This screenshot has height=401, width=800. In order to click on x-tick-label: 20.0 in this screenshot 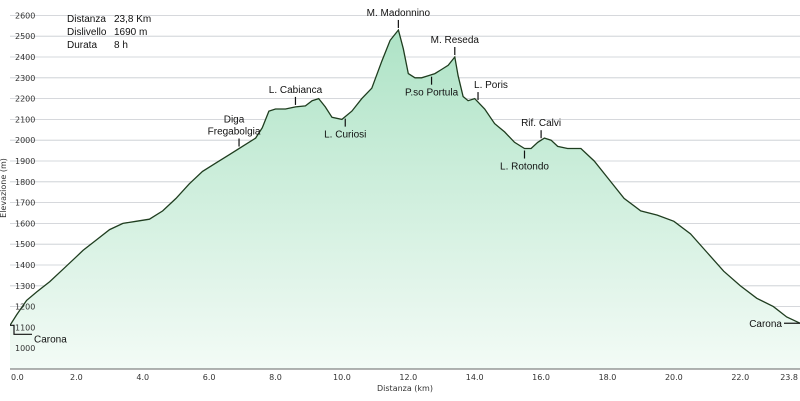, I will do `click(674, 377)`.